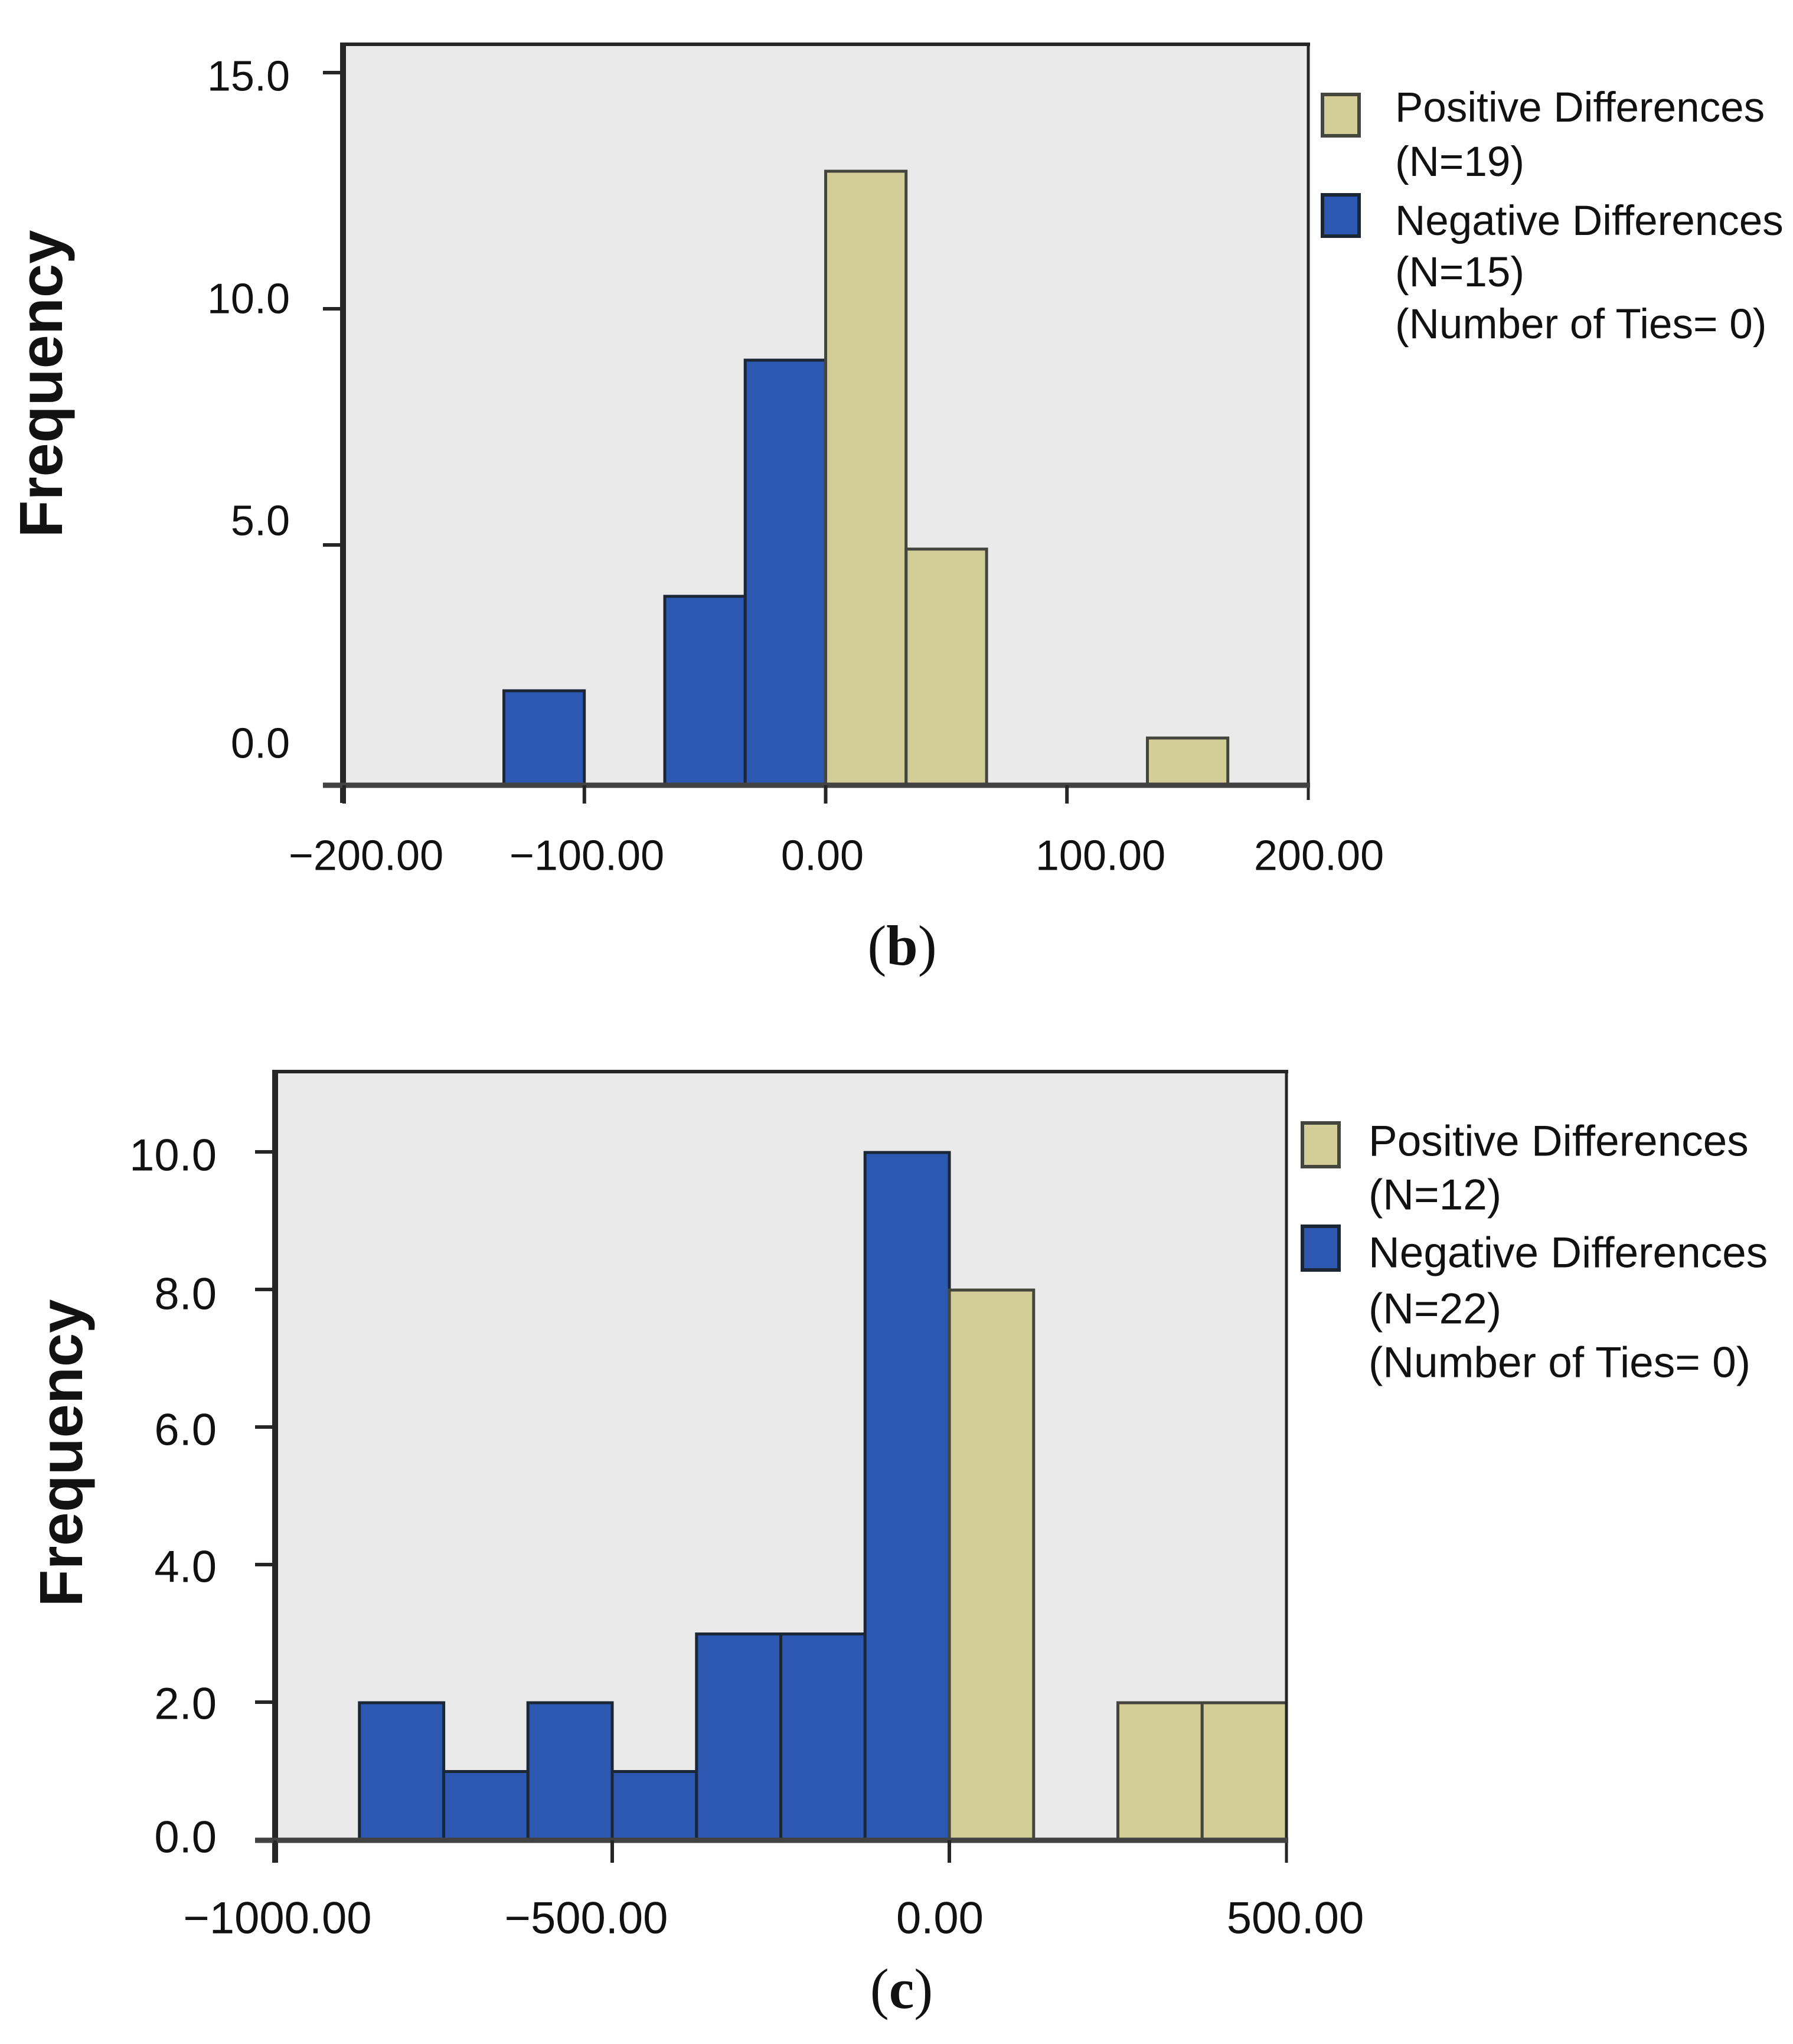 The image size is (1793, 2044). What do you see at coordinates (901, 1989) in the screenshot?
I see `svg-text: (c)` at bounding box center [901, 1989].